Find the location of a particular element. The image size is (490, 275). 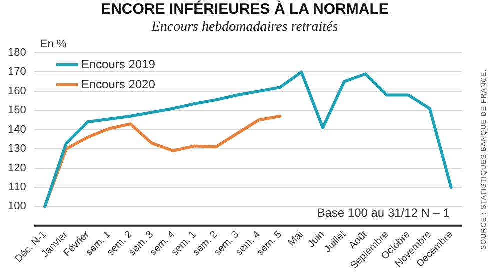

y-tick-label: 180 is located at coordinates (17, 53).